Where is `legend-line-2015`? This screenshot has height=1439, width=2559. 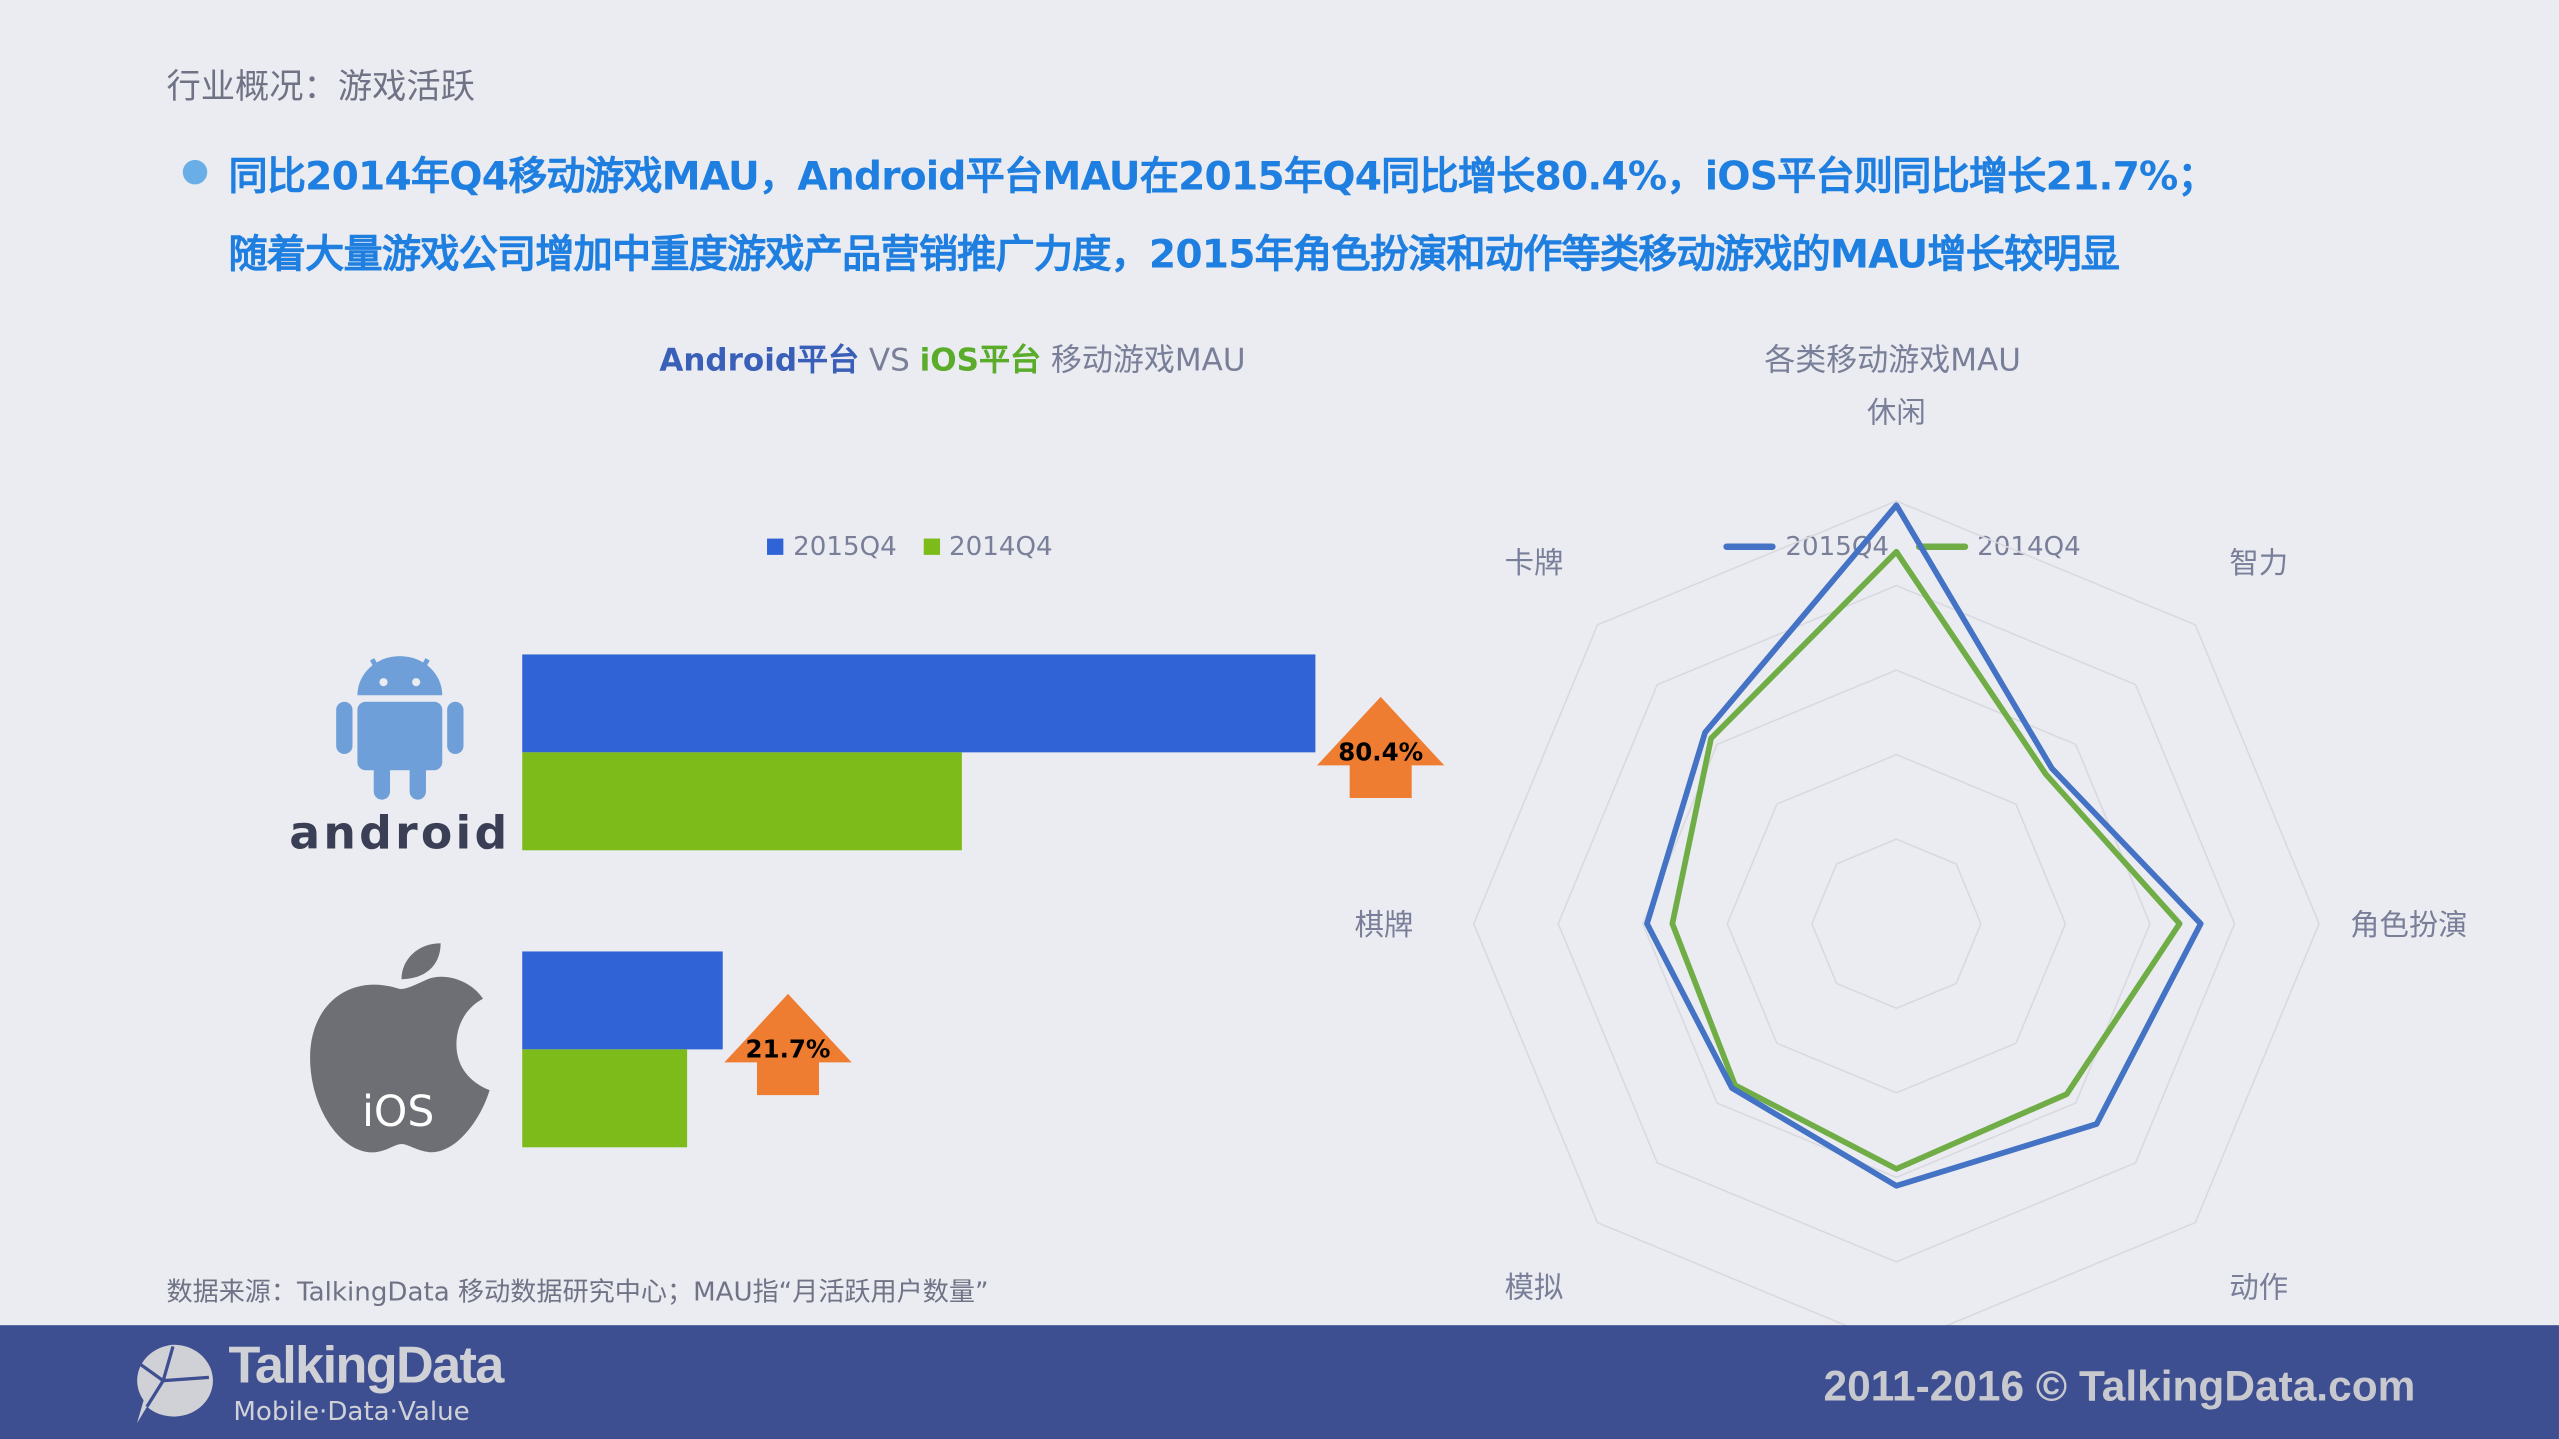
legend-line-2015 is located at coordinates (1749, 546).